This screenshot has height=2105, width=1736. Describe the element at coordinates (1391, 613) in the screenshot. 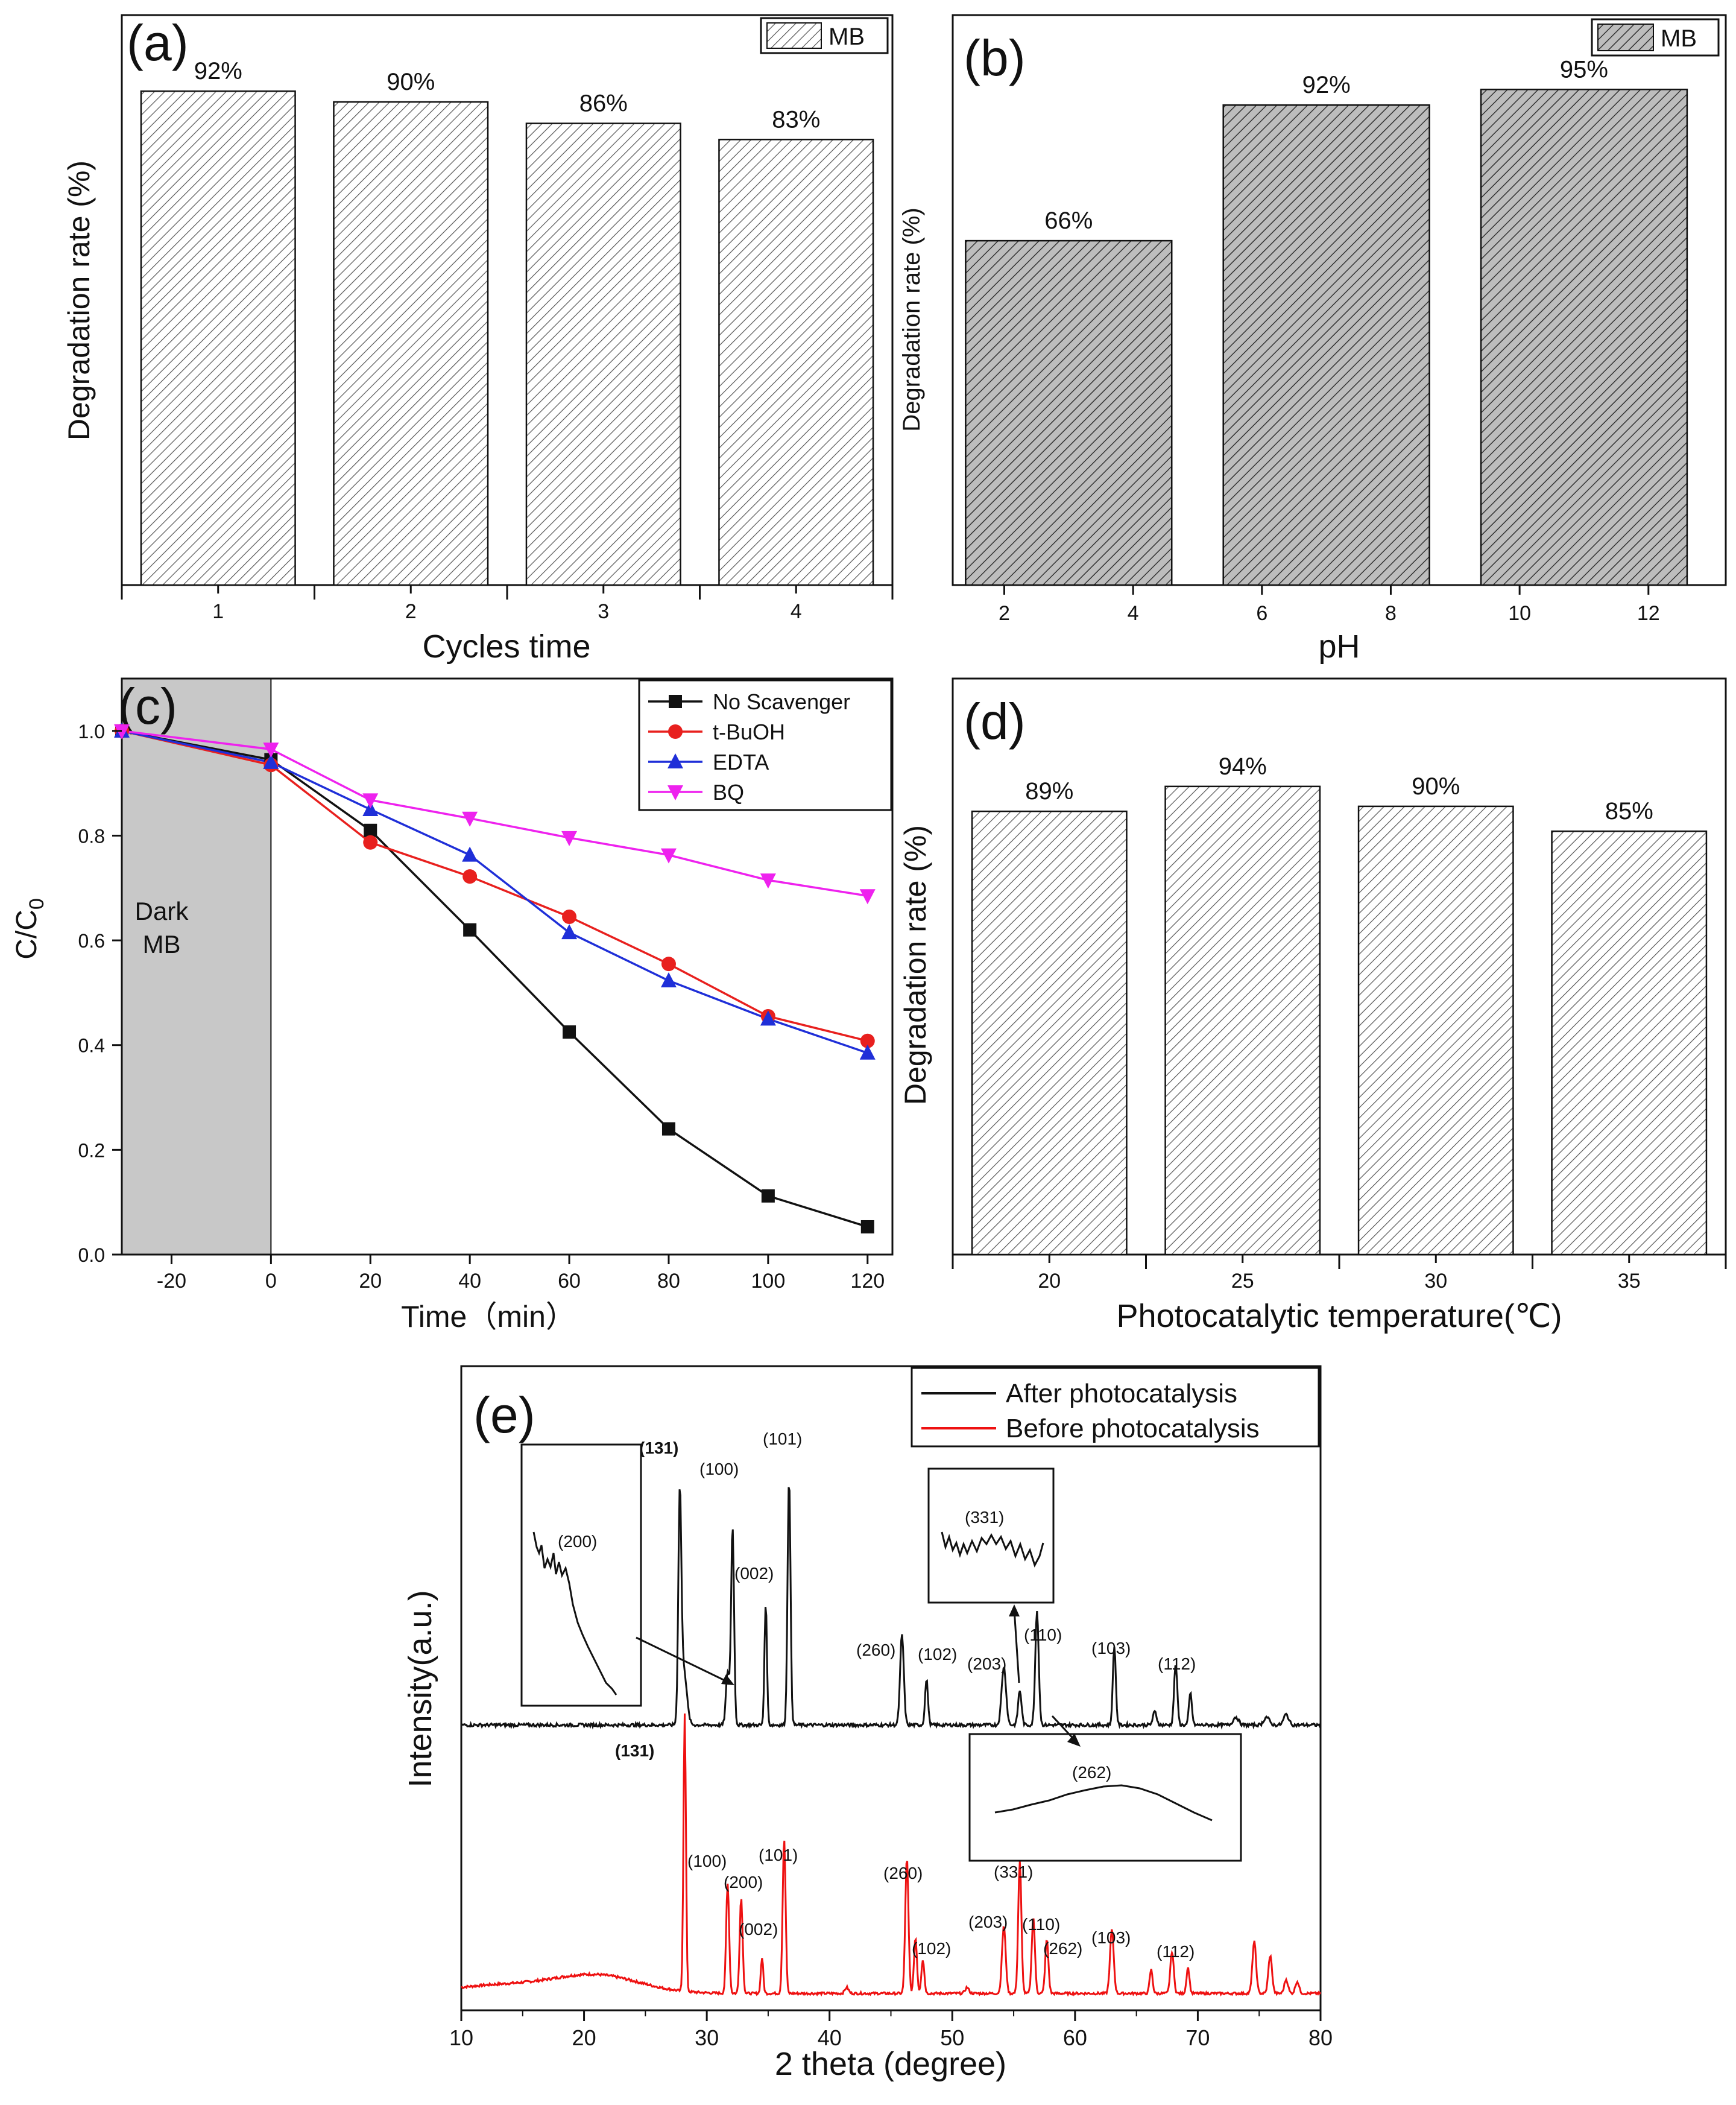

I see `panel-b-xtick-label-8: 8` at that location.